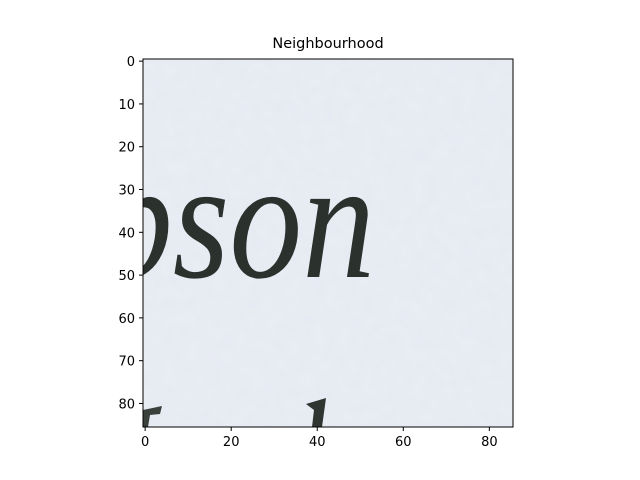 The height and width of the screenshot is (480, 640). Describe the element at coordinates (126, 105) in the screenshot. I see `y-tick-label: 10` at that location.